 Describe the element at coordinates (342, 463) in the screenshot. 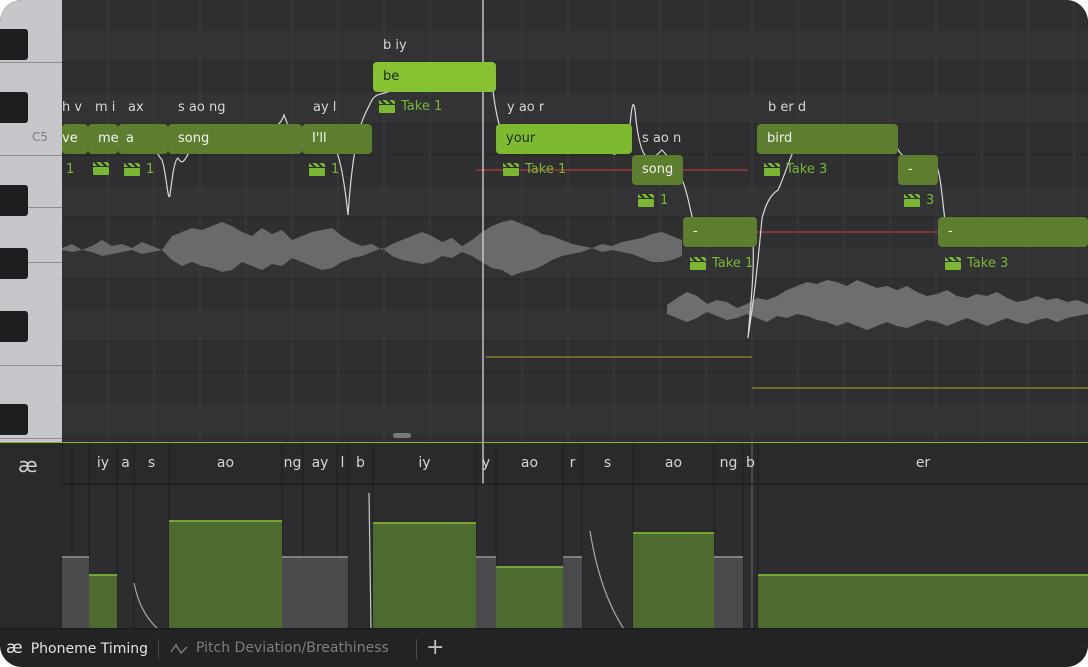

I see `phoneme-cell: l` at that location.